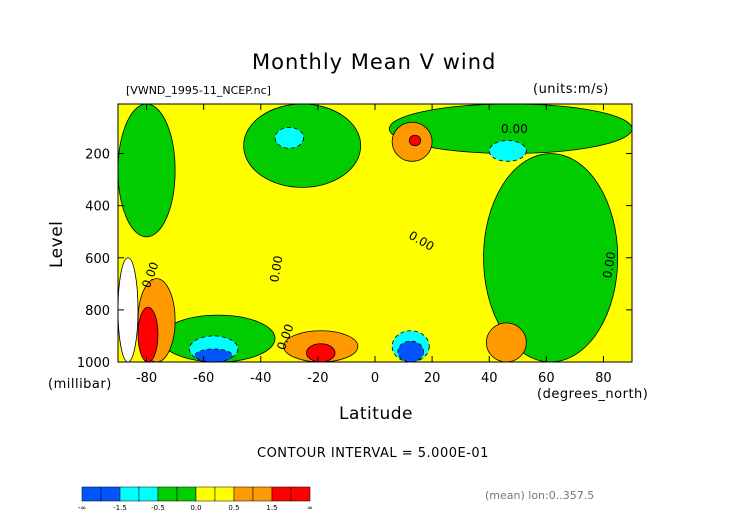 Image resolution: width=752 pixels, height=532 pixels. Describe the element at coordinates (376, 414) in the screenshot. I see `x-axis-title: Latitude` at that location.